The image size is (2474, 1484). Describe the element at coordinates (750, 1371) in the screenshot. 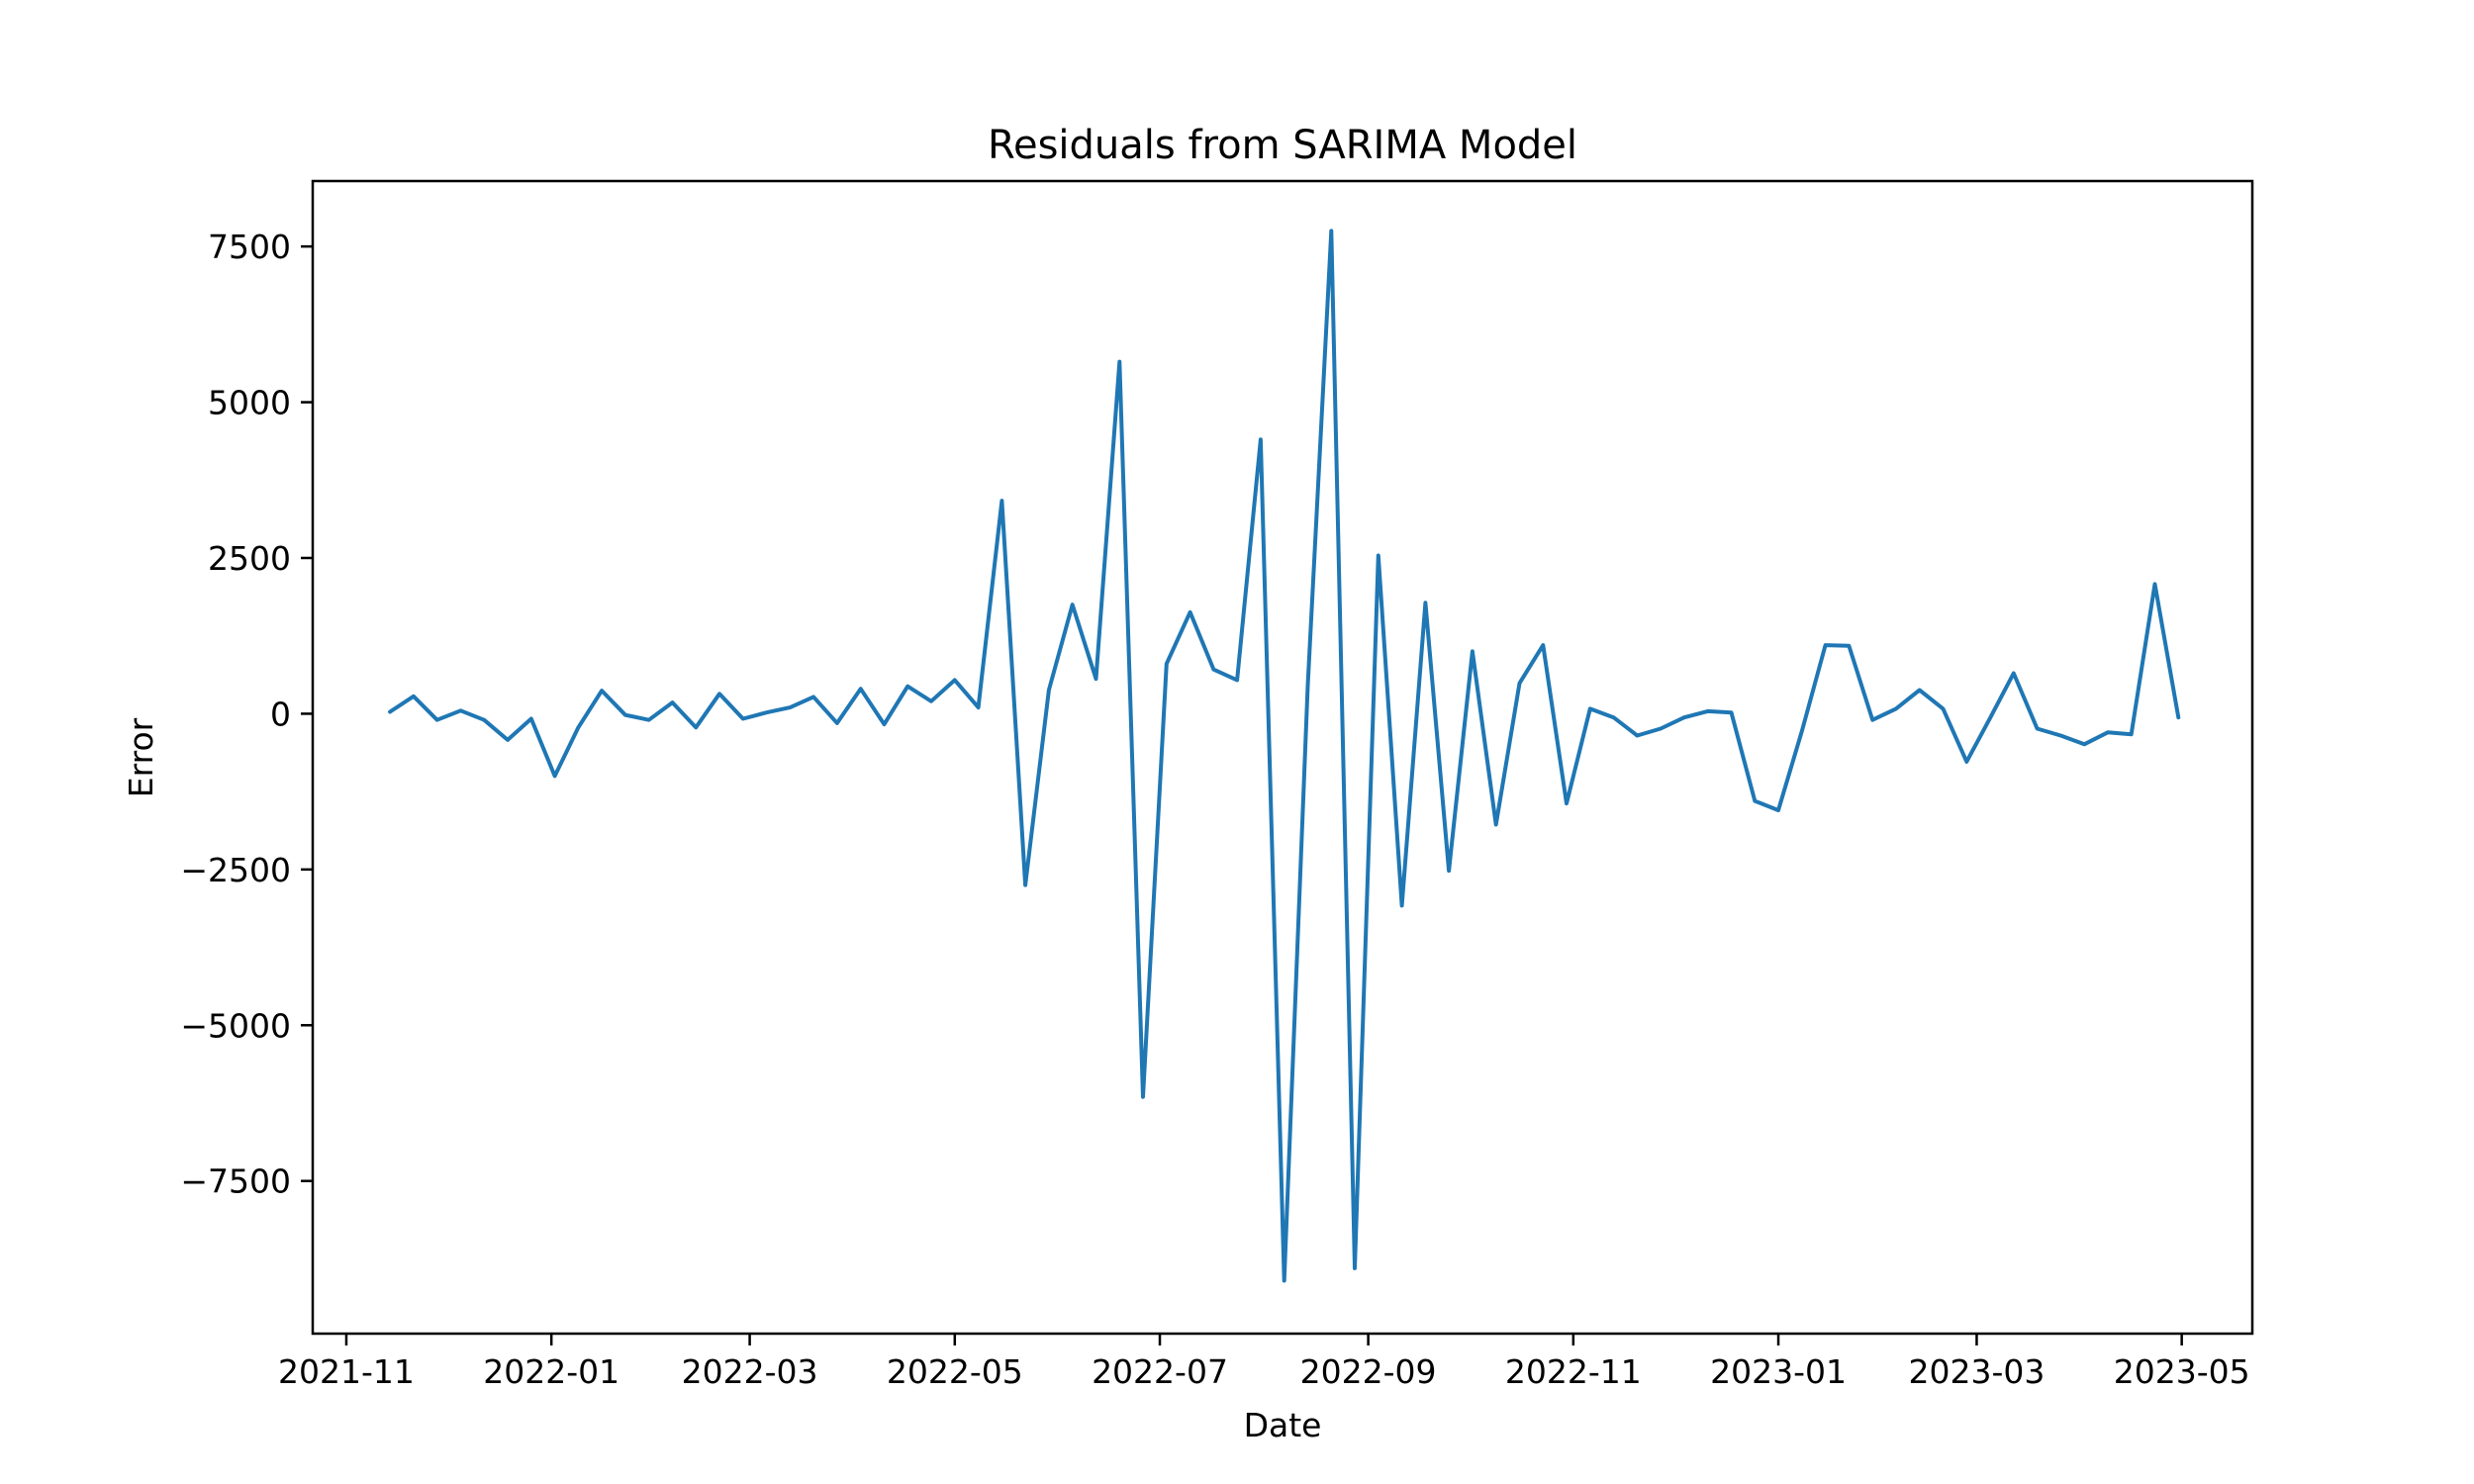

I see `x-tick-label: 2022-03` at that location.